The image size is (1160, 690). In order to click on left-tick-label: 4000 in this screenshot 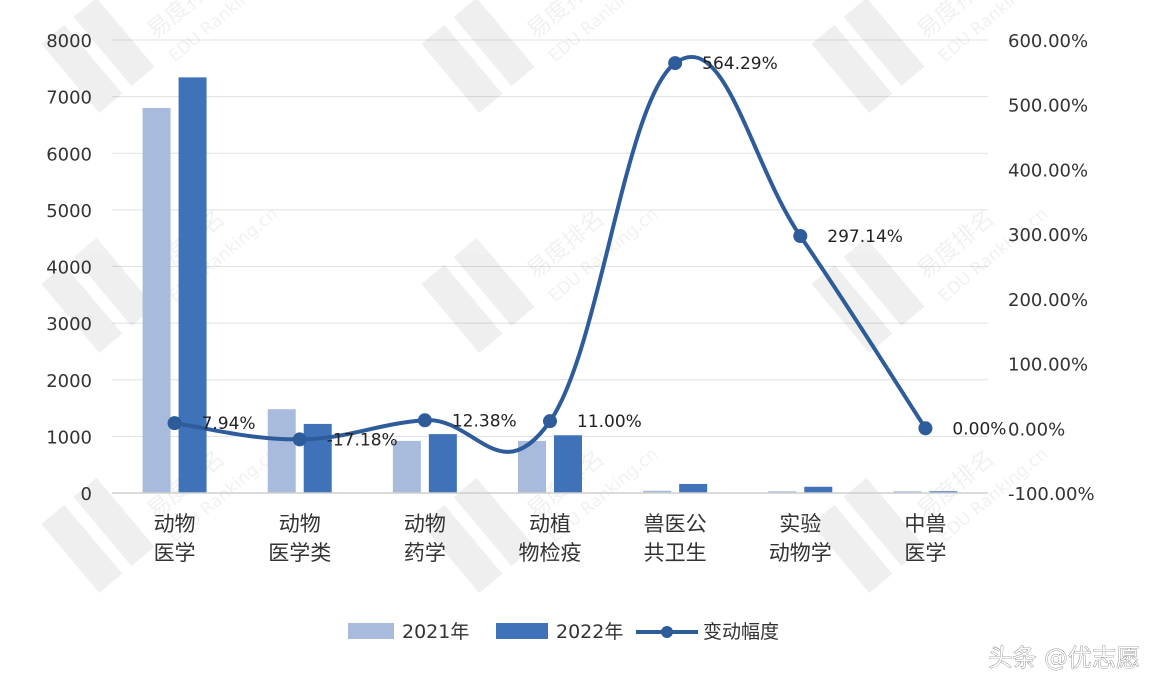, I will do `click(69, 268)`.